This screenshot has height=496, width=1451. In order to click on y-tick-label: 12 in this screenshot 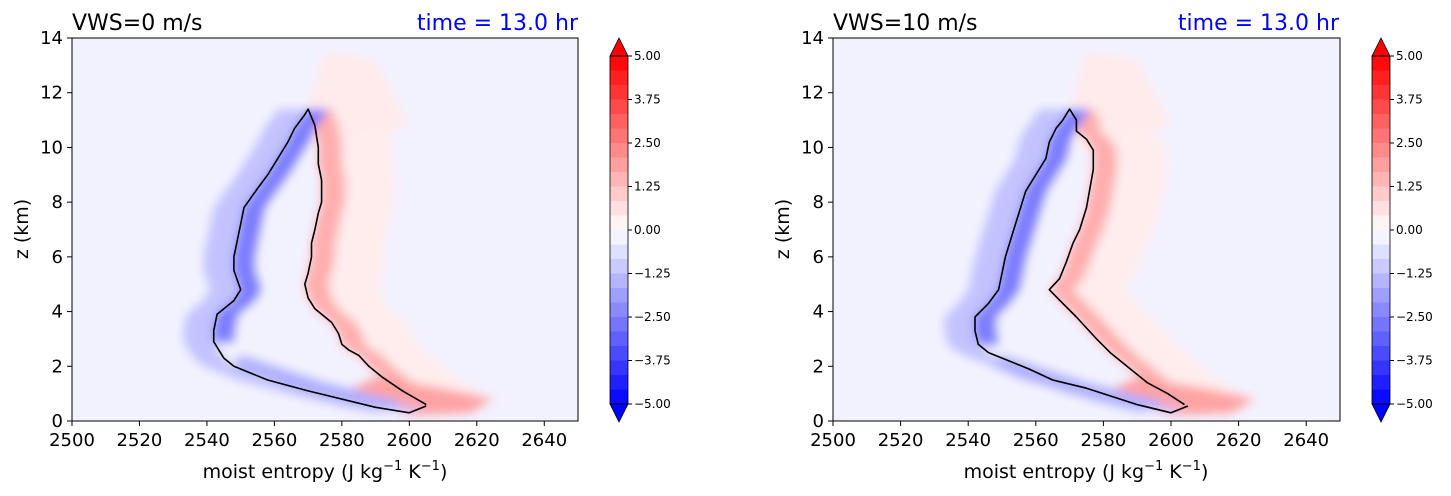, I will do `click(51, 93)`.